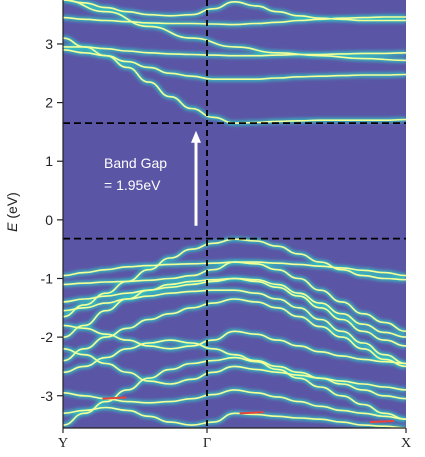  I want to click on annotation-line-2: = 1.95eV, so click(132, 185).